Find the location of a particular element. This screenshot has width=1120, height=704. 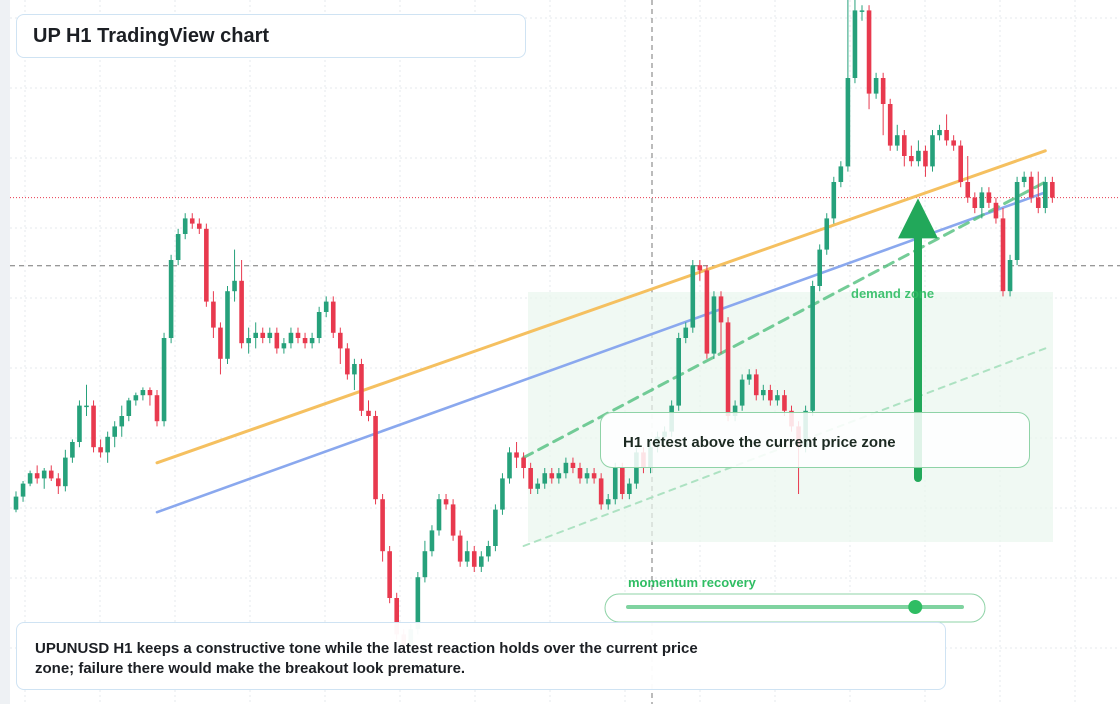

momentum-slider-knob is located at coordinates (915, 607).